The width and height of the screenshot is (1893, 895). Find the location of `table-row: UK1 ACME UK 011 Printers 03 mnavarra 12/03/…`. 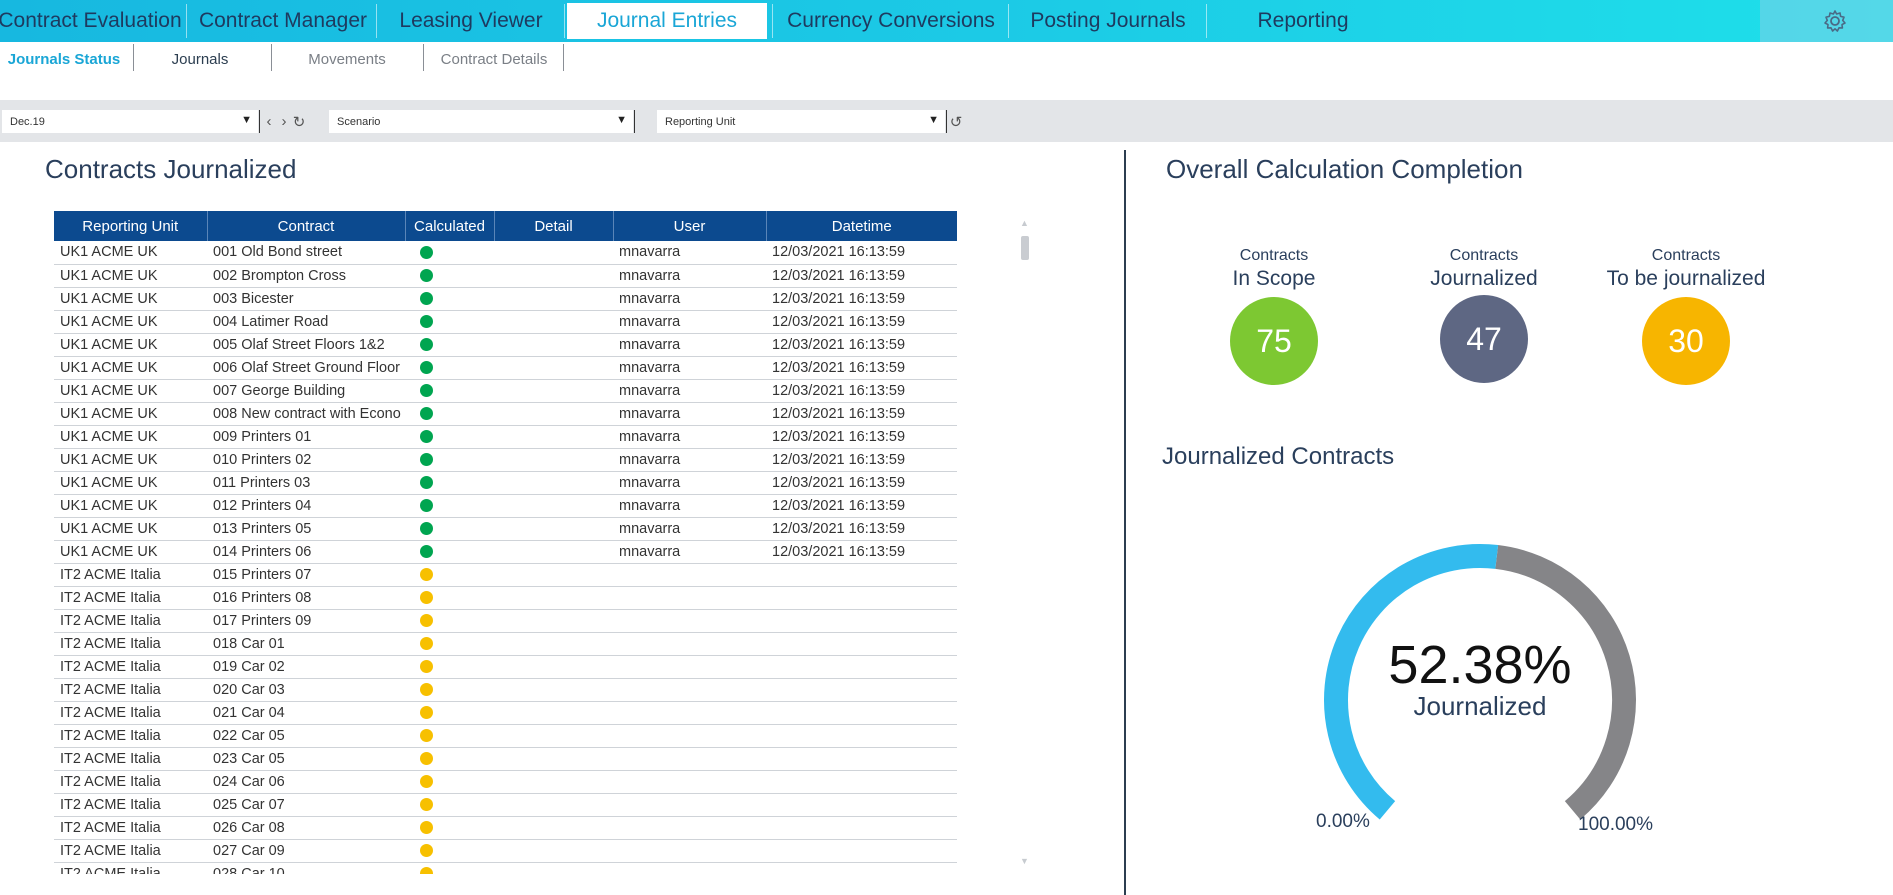

table-row: UK1 ACME UK 011 Printers 03 mnavarra 12/03/… is located at coordinates (505, 483).